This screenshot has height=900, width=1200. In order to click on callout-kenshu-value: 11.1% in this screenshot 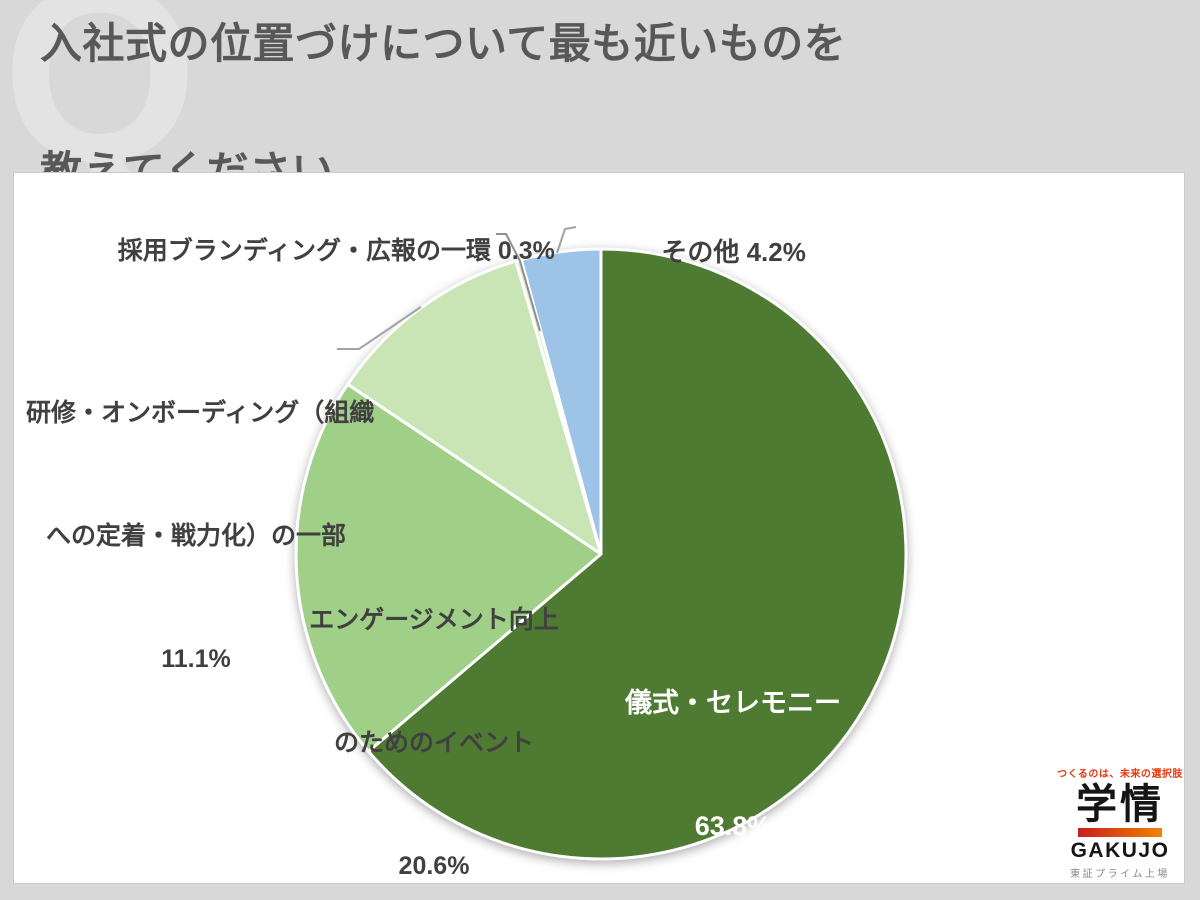, I will do `click(196, 659)`.